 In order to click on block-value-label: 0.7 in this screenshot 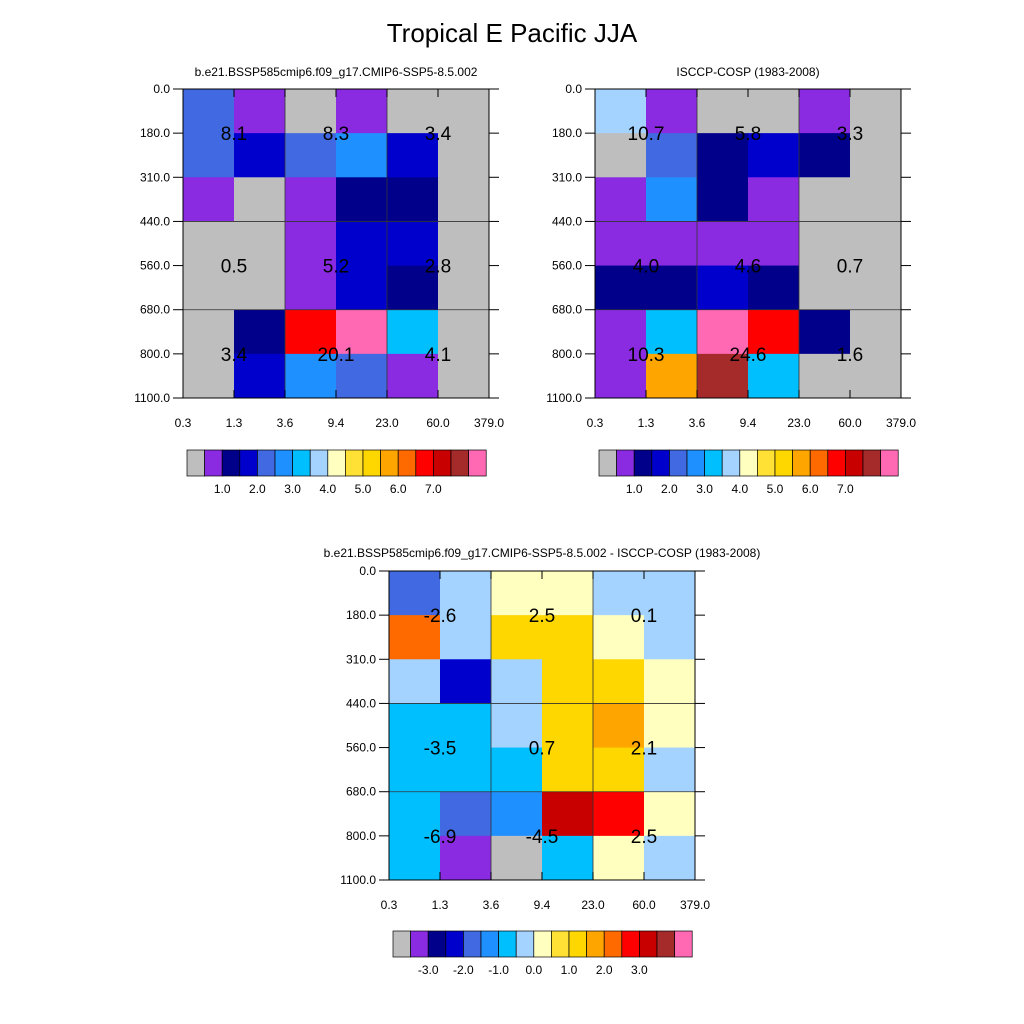, I will do `click(542, 749)`.